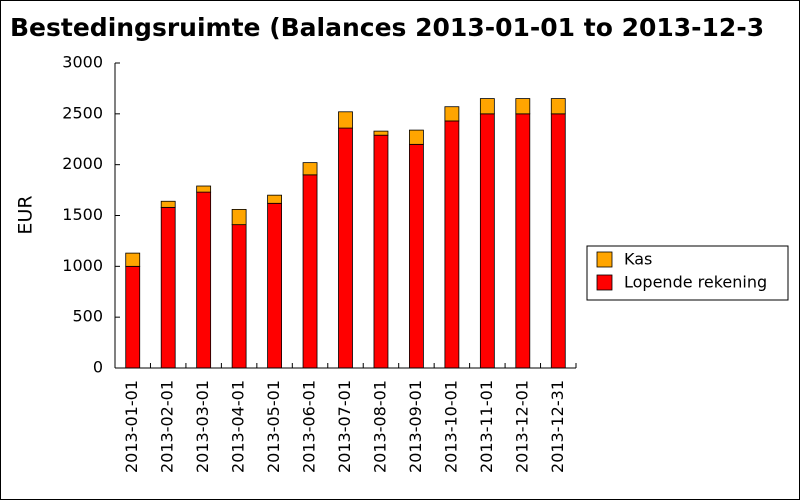 This screenshot has width=800, height=500. I want to click on y-tick-label: 2500, so click(82, 112).